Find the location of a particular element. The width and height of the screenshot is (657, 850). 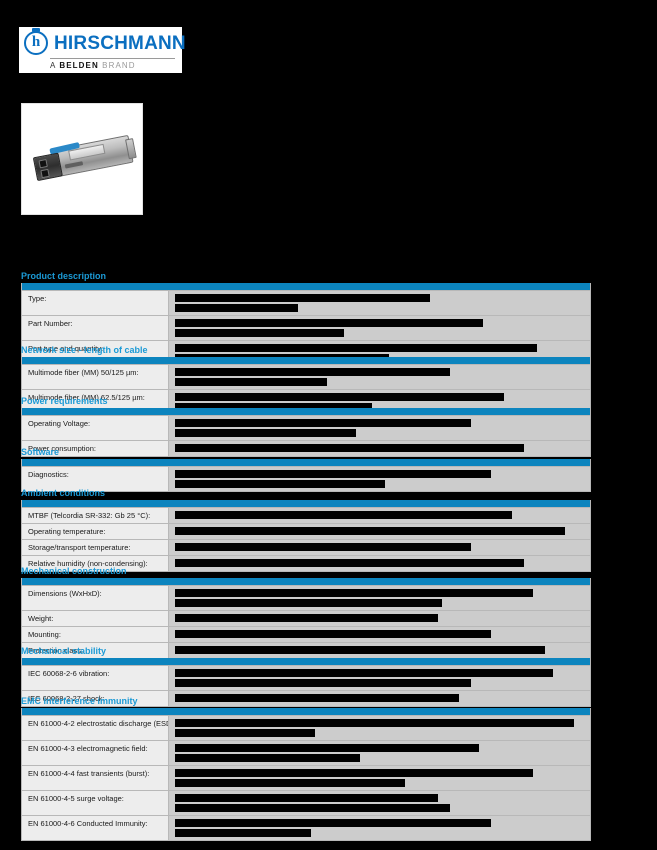

brand-tagline: A BELDEN BRAND is located at coordinates (115, 65).